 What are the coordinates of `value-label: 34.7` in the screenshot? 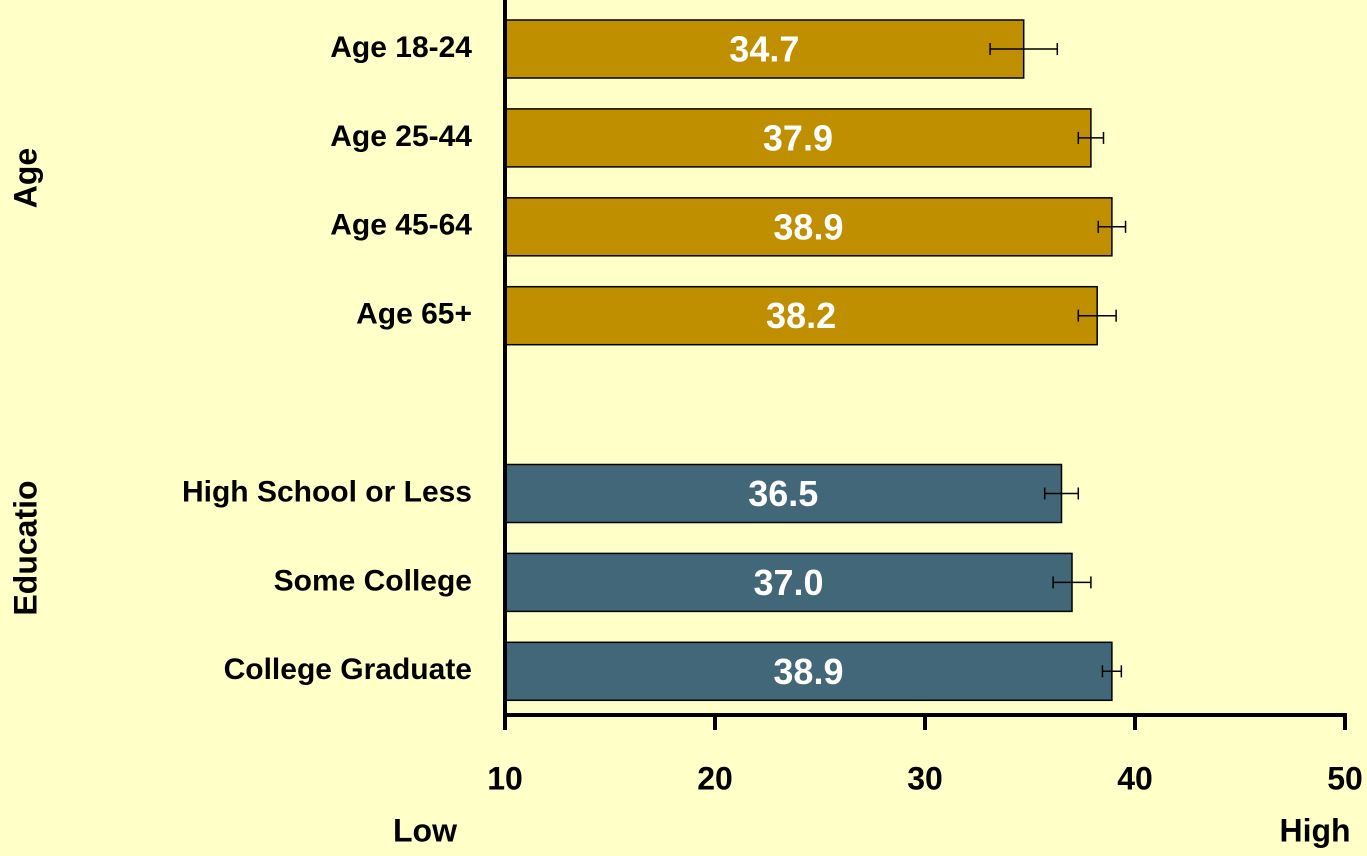 It's located at (764, 49).